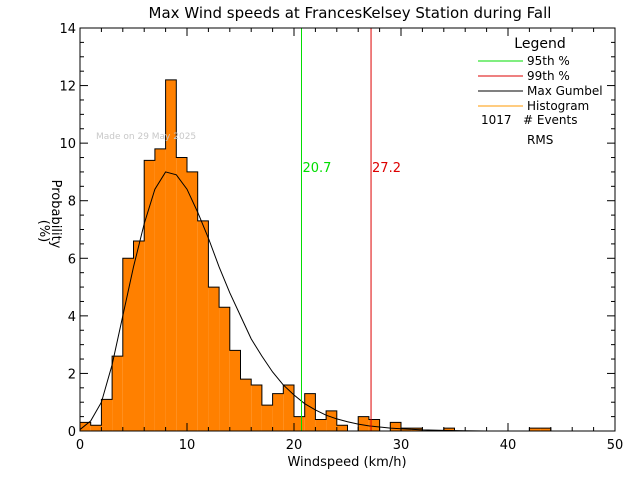 The image size is (640, 480). What do you see at coordinates (540, 140) in the screenshot?
I see `legend-rms-label: RMS` at bounding box center [540, 140].